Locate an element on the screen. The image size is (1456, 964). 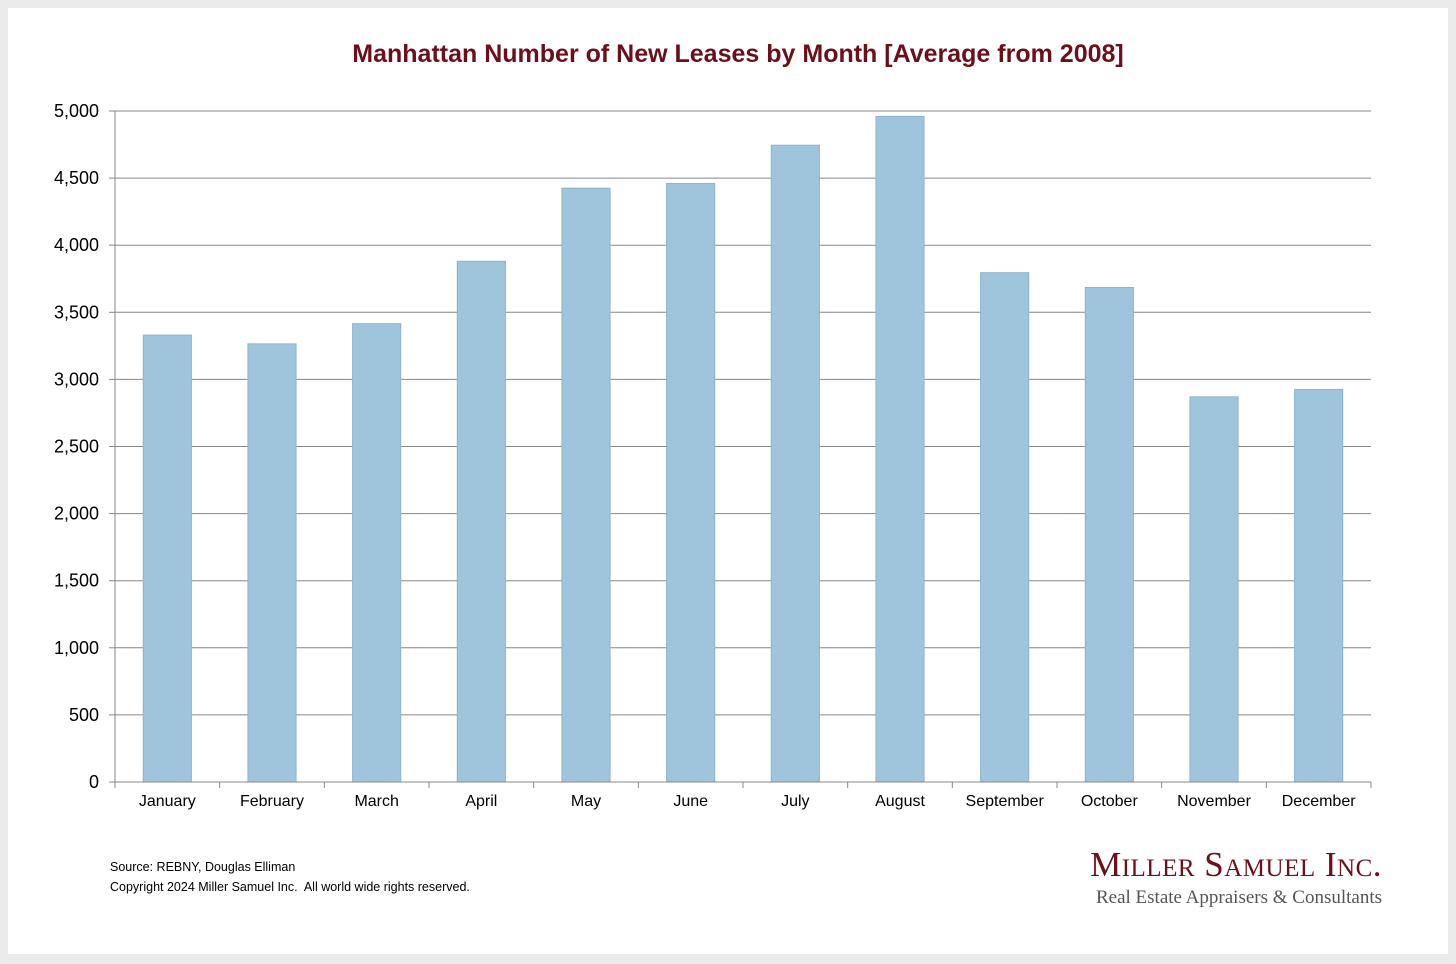
source-note: Source: REBNY, Douglas Elliman is located at coordinates (203, 867).